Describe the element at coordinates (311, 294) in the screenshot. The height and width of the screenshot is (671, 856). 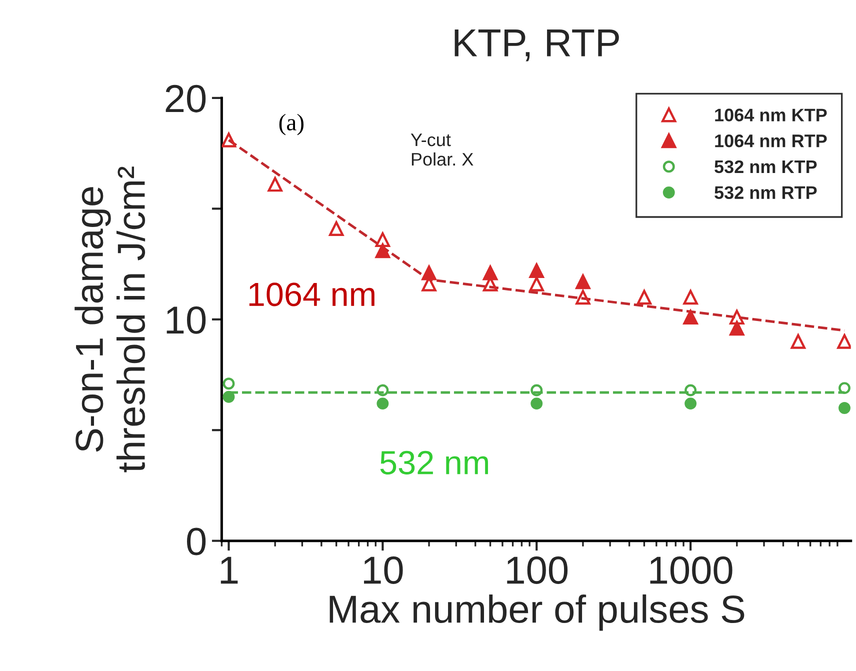
I see `annotation: 1064 nm` at that location.